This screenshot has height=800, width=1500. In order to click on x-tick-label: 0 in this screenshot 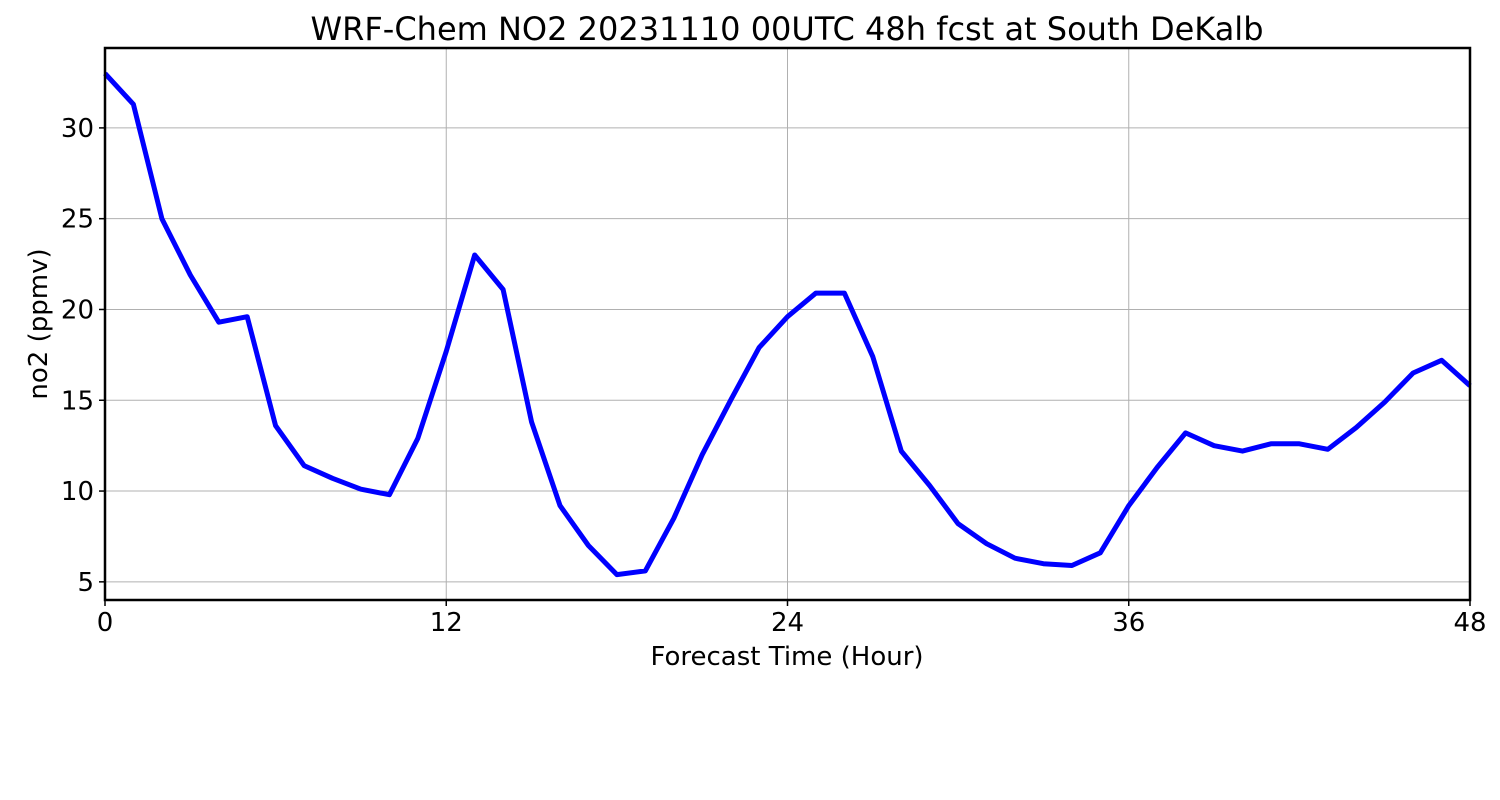, I will do `click(105, 623)`.